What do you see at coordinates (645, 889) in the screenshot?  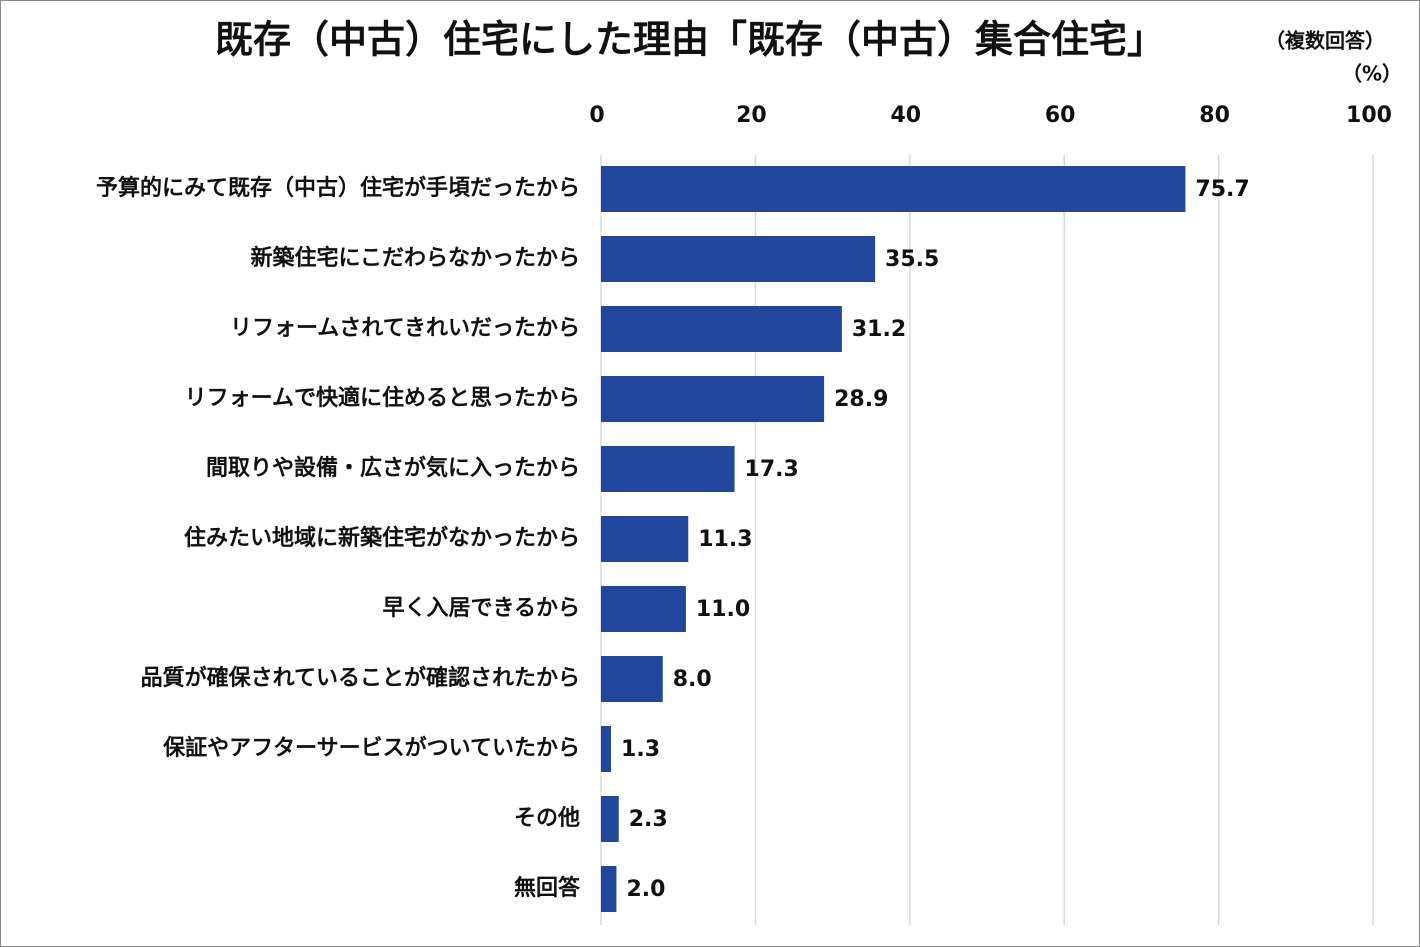 I see `value-label: 2.0` at bounding box center [645, 889].